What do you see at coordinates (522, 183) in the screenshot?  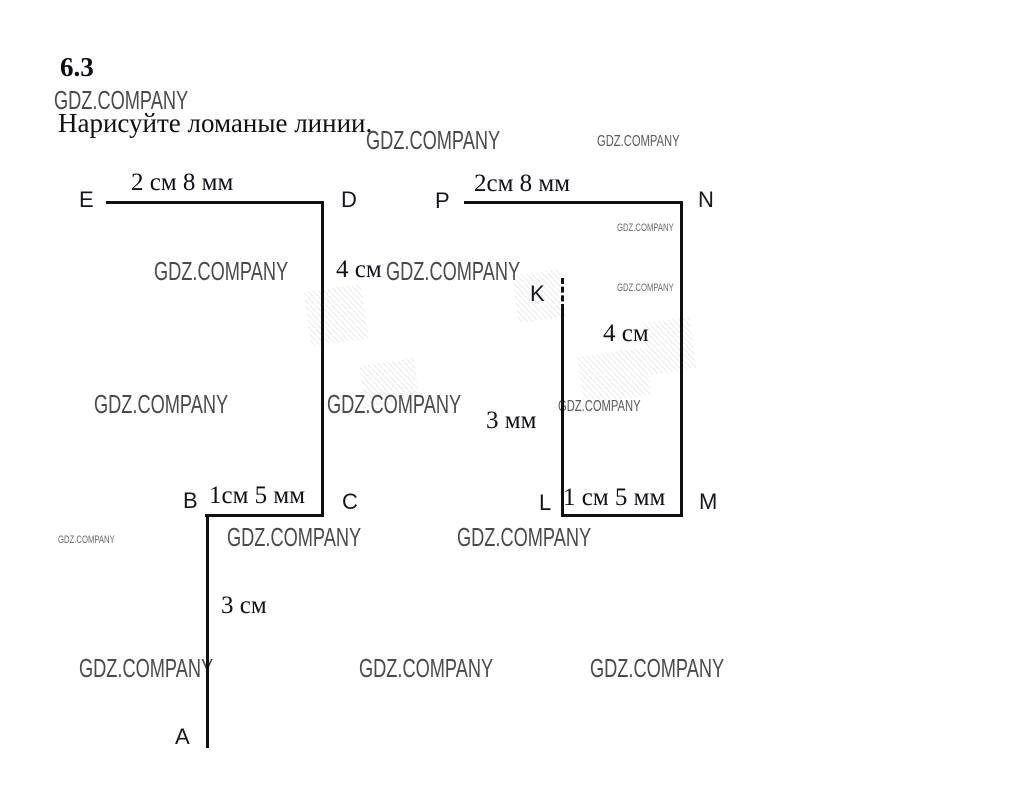 I see `measurement-PN: 2см 8 мм` at bounding box center [522, 183].